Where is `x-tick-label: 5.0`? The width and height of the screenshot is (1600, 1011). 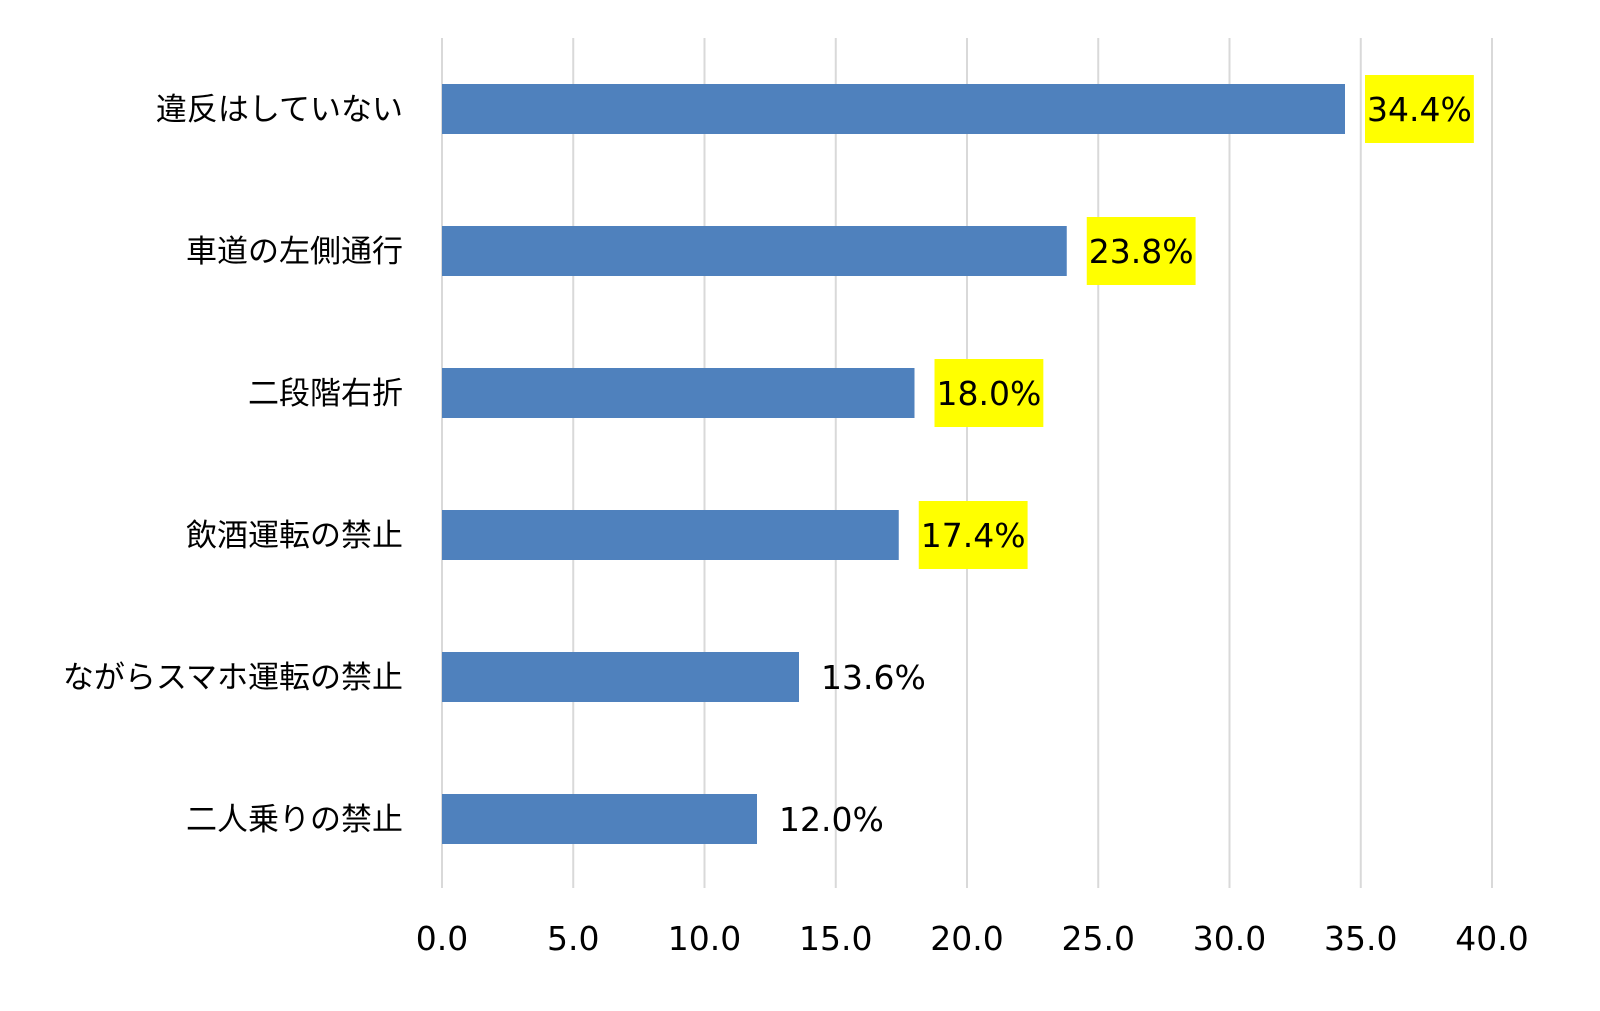
x-tick-label: 5.0 is located at coordinates (573, 938).